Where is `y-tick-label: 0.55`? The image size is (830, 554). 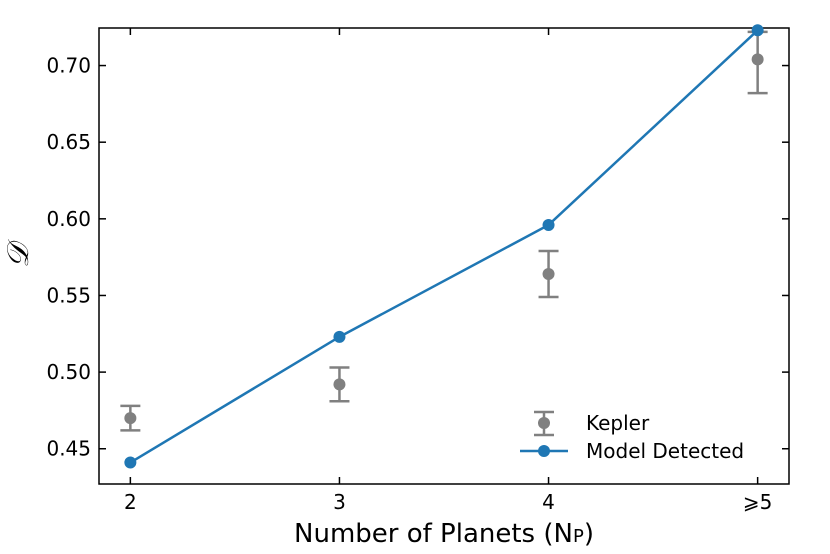
y-tick-label: 0.55 is located at coordinates (68, 295).